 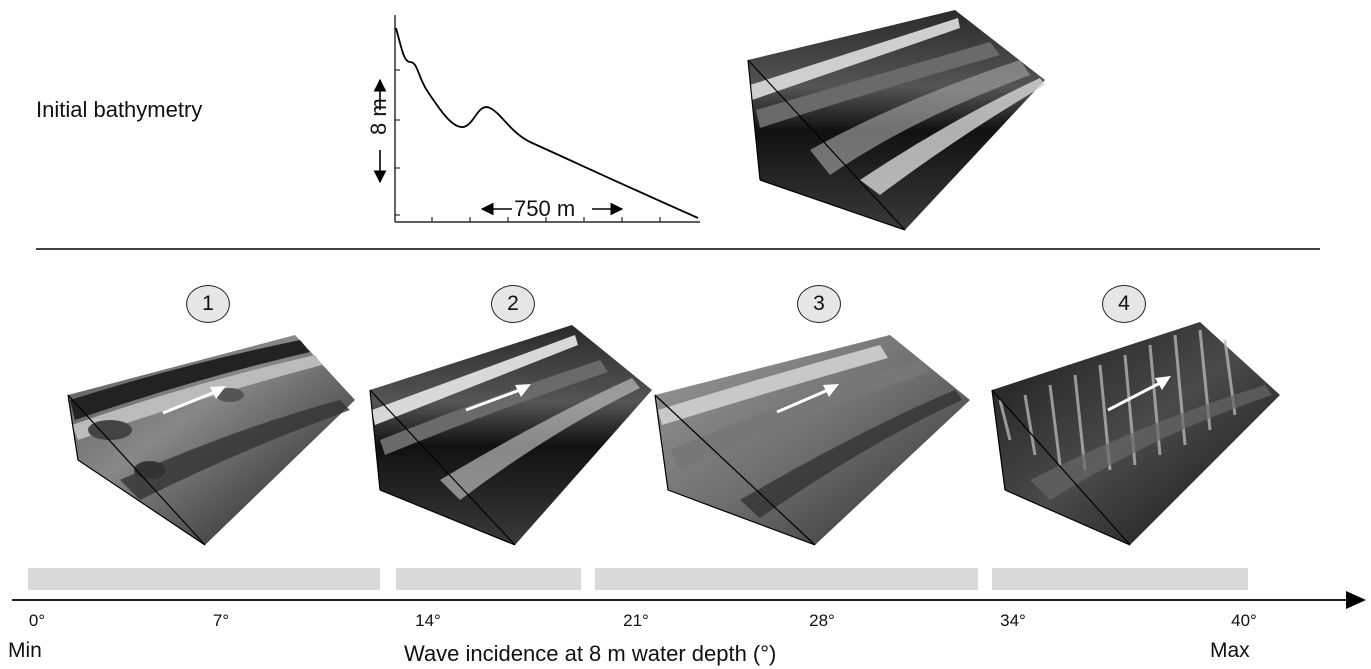 I want to click on tick-label-14: 14°, so click(x=428, y=620).